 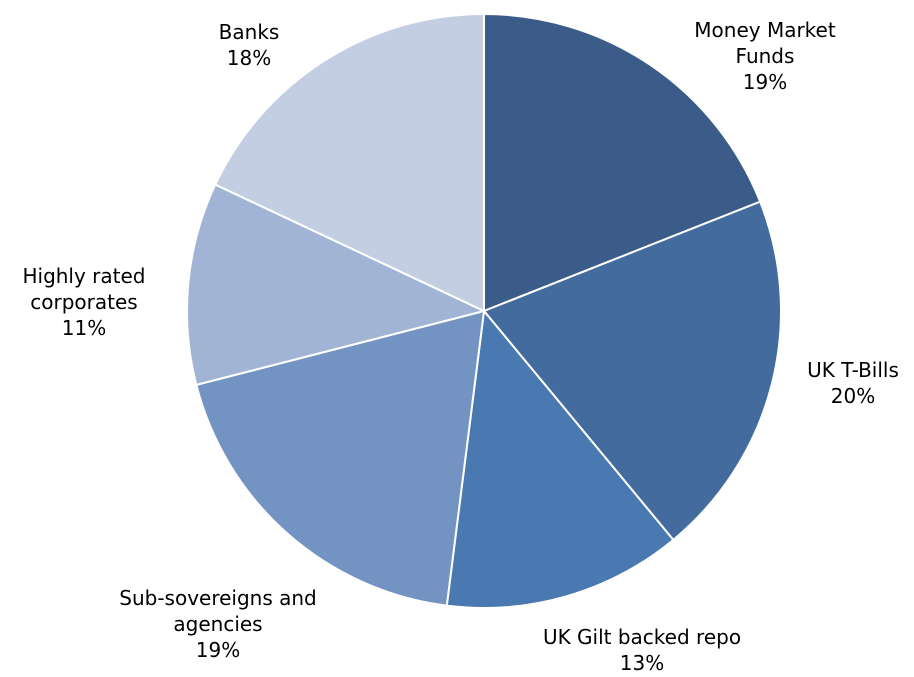 I want to click on slice-label: Highly rated corporates 11%, so click(x=83, y=302).